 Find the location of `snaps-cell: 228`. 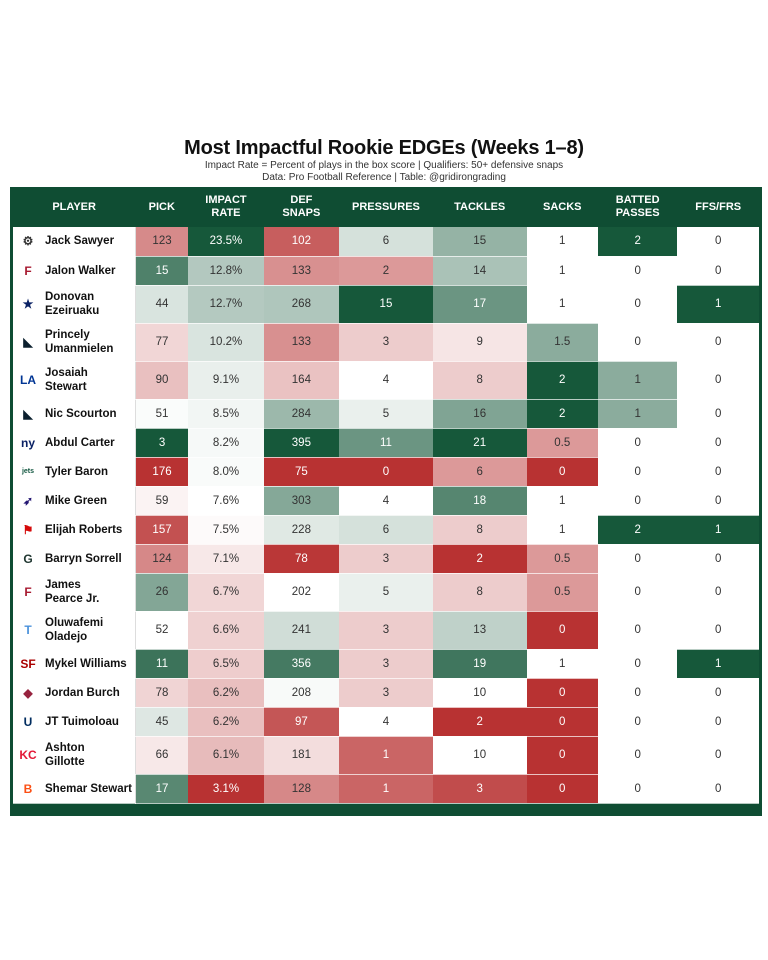

snaps-cell: 228 is located at coordinates (301, 530).